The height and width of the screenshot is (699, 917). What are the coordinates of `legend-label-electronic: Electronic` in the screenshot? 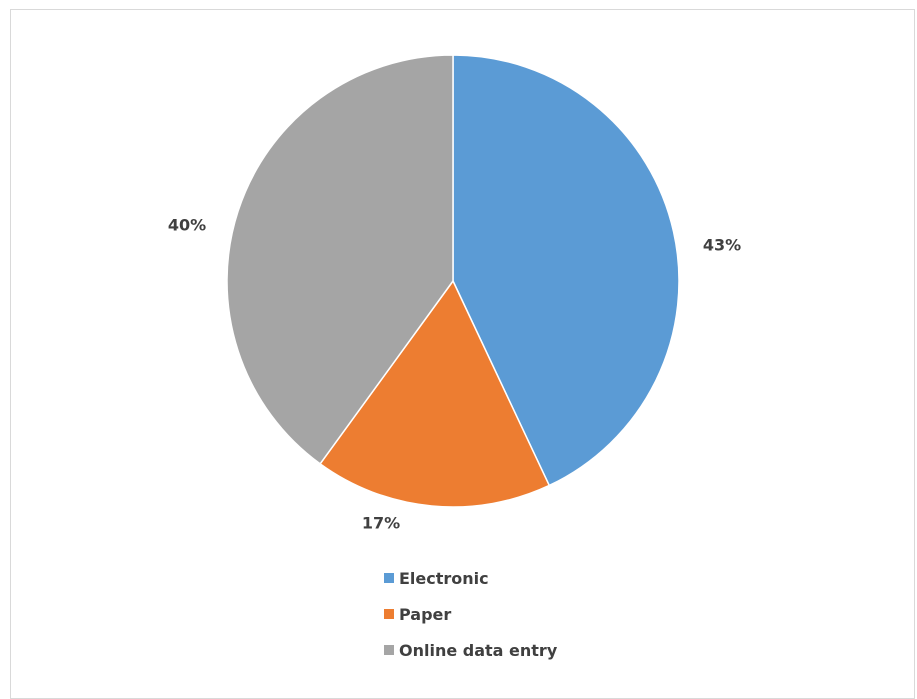 It's located at (444, 578).